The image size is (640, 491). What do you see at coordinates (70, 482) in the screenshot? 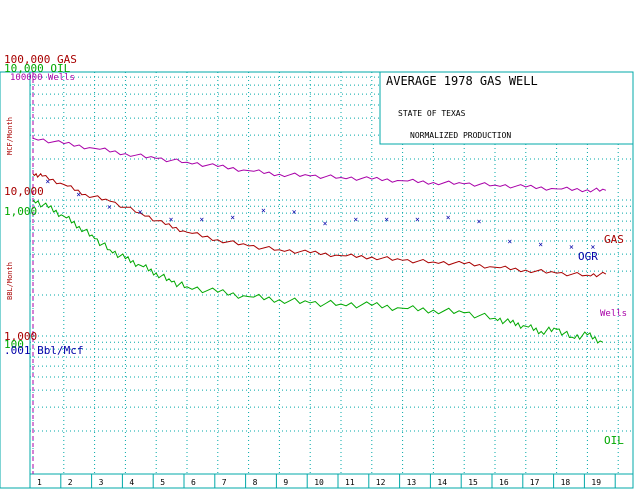
I see `x-tick-label: 2` at bounding box center [70, 482].